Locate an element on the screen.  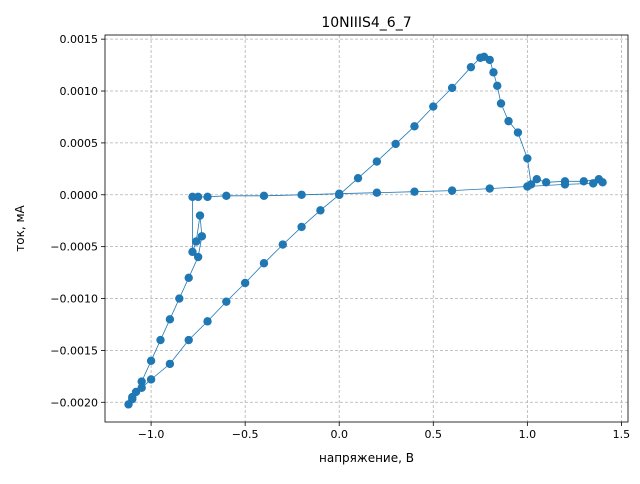
x-tick-label: 0.0 is located at coordinates (339, 434).